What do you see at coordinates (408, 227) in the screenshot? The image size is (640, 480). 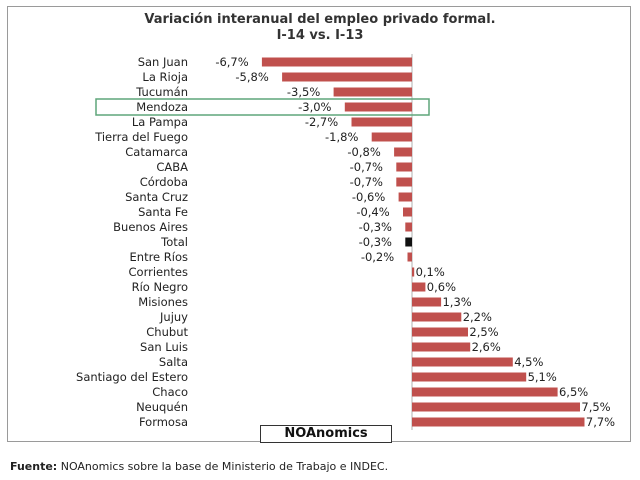 I see `bar-buenos-aires` at bounding box center [408, 227].